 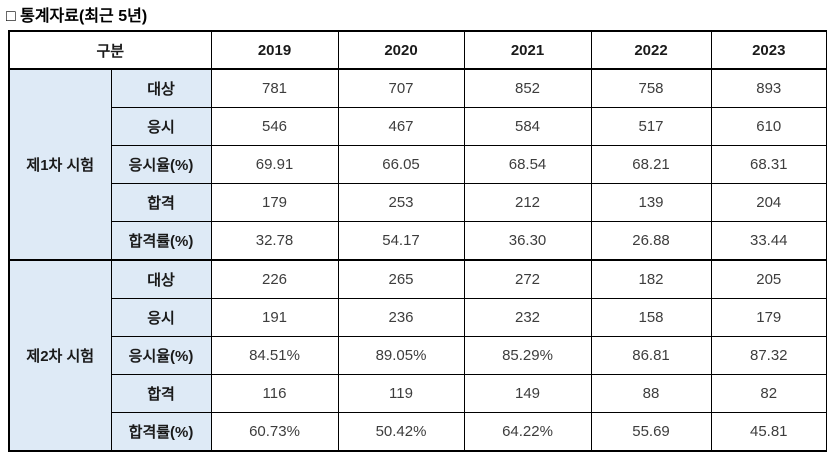 What do you see at coordinates (527, 393) in the screenshot?
I see `cell-value: 149` at bounding box center [527, 393].